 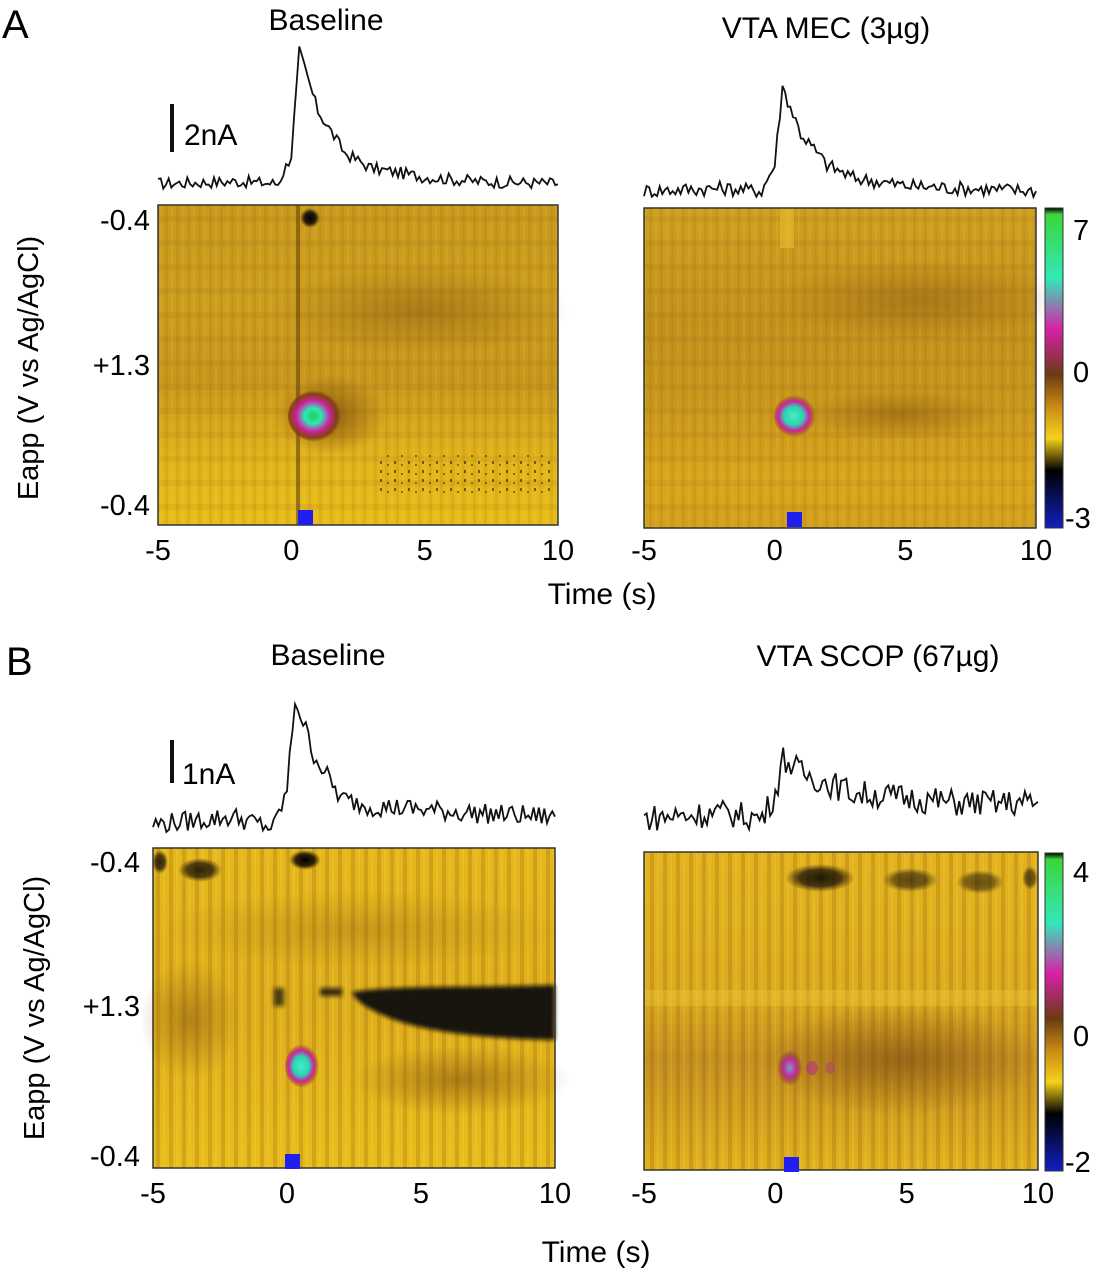 I want to click on heatmap-a-baseline, so click(x=363, y=365).